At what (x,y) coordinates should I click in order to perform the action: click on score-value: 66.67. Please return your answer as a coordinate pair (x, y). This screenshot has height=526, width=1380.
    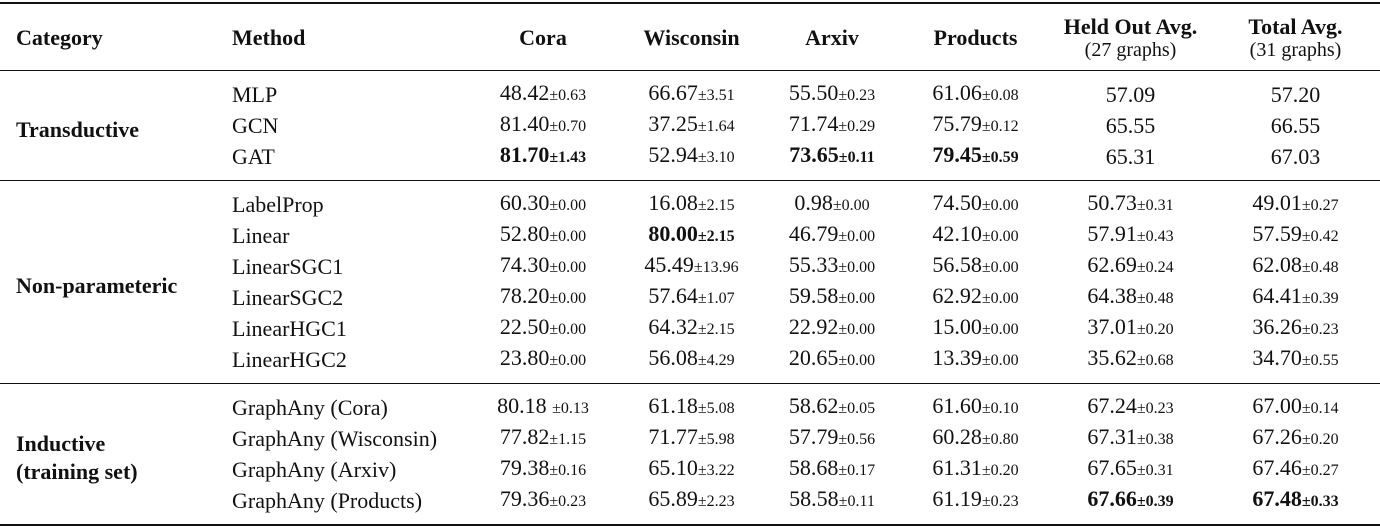
    Looking at the image, I should click on (673, 92).